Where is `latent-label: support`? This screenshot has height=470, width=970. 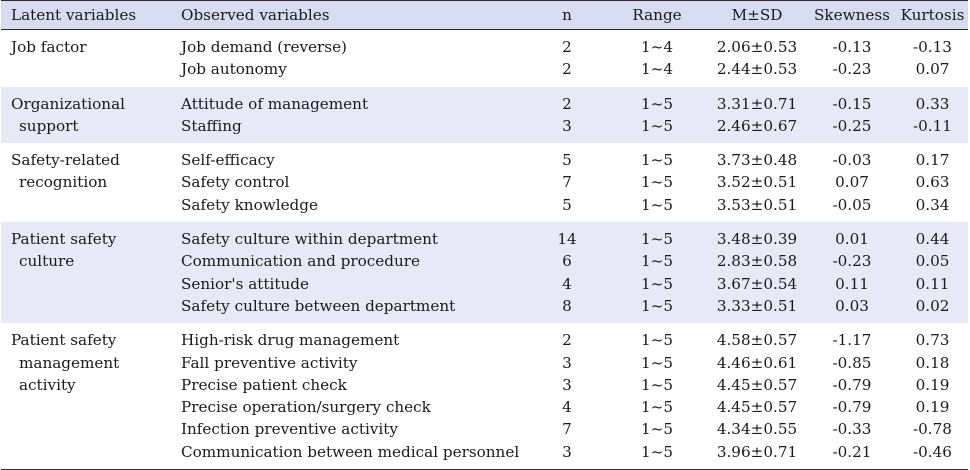 latent-label: support is located at coordinates (49, 125).